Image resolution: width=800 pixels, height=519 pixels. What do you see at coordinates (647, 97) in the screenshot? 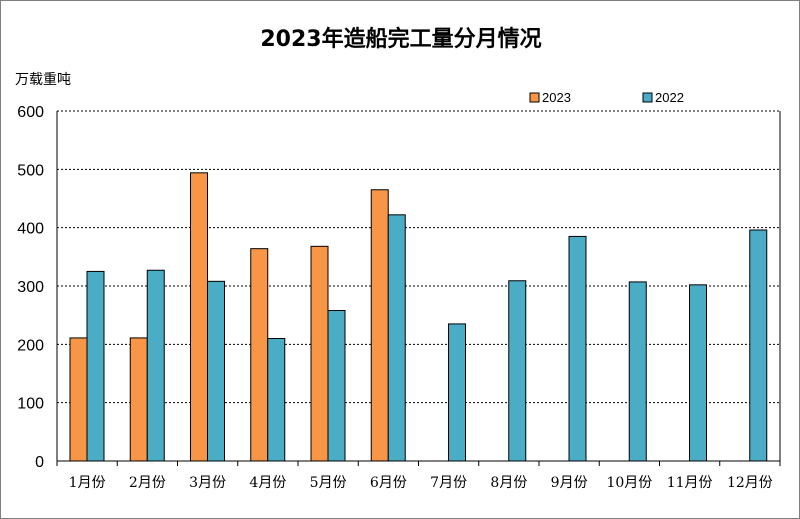
I see `legend-swatch-2022` at bounding box center [647, 97].